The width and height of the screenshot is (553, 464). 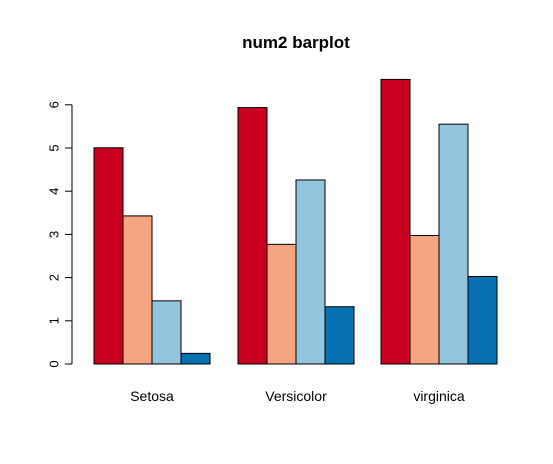 I want to click on category-label: Versicolor, so click(x=296, y=396).